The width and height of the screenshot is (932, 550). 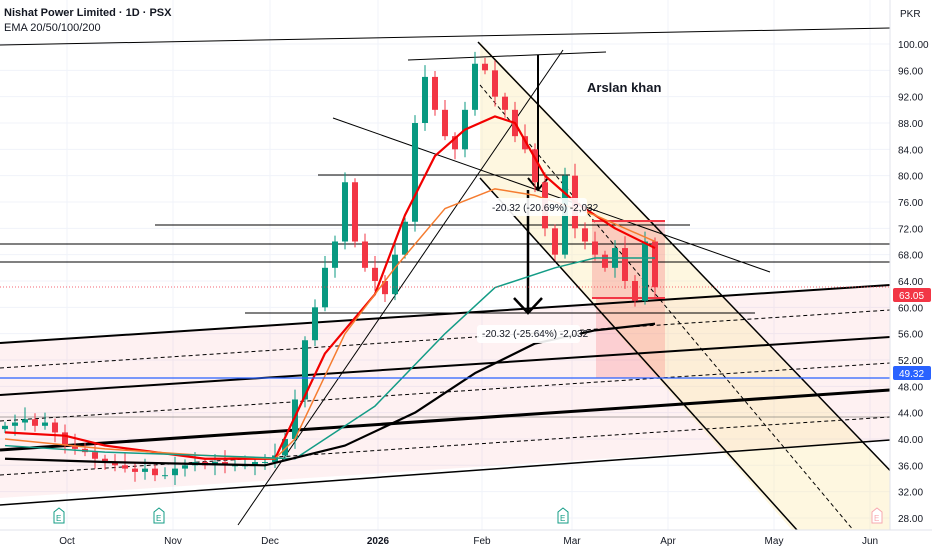 I want to click on price-tick-label: 80.00, so click(x=910, y=177).